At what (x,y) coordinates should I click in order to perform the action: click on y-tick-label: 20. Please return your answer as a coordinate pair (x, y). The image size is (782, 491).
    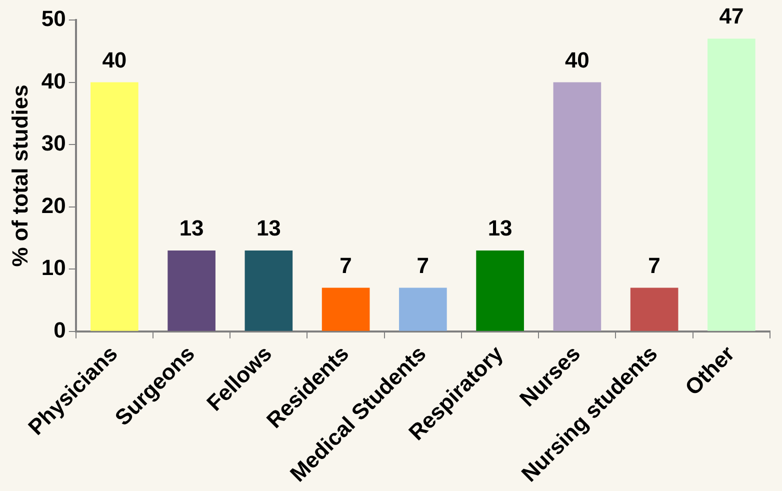
    Looking at the image, I should click on (53, 205).